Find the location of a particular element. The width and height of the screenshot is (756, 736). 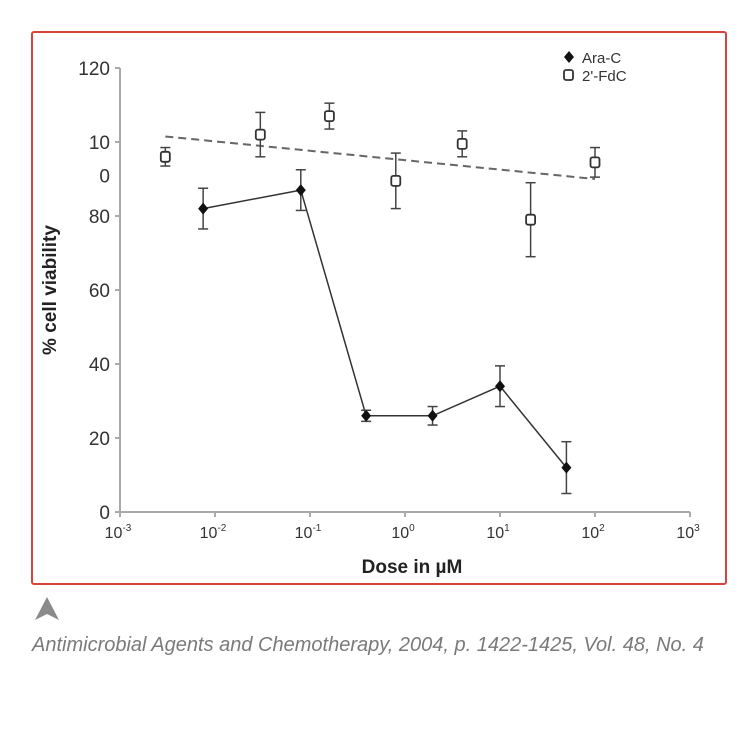

x-tick-label: 10² is located at coordinates (593, 532).